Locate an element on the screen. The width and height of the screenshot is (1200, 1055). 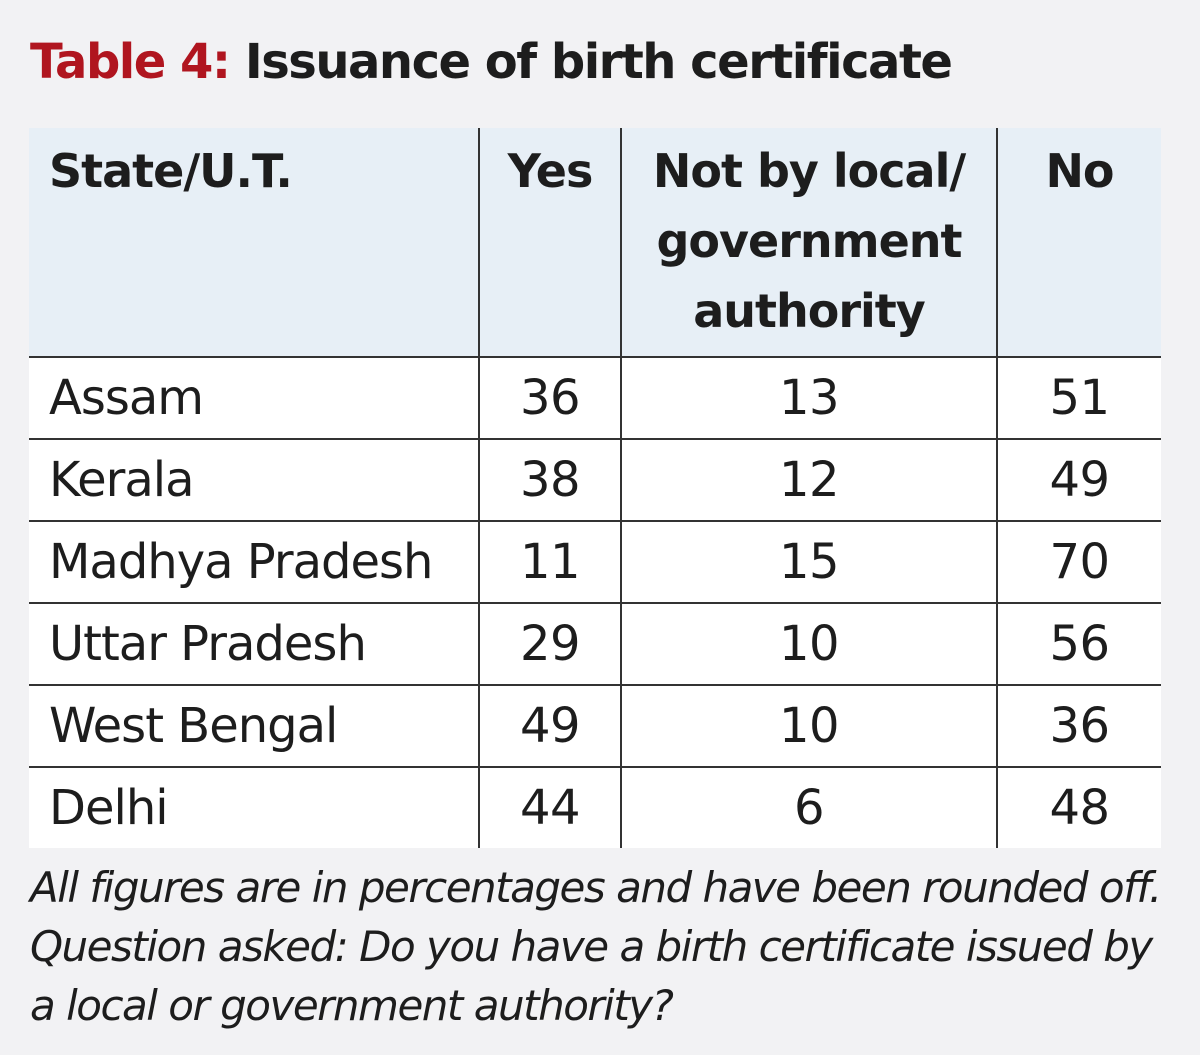
cell-state: Uttar Pradesh is located at coordinates (254, 643).